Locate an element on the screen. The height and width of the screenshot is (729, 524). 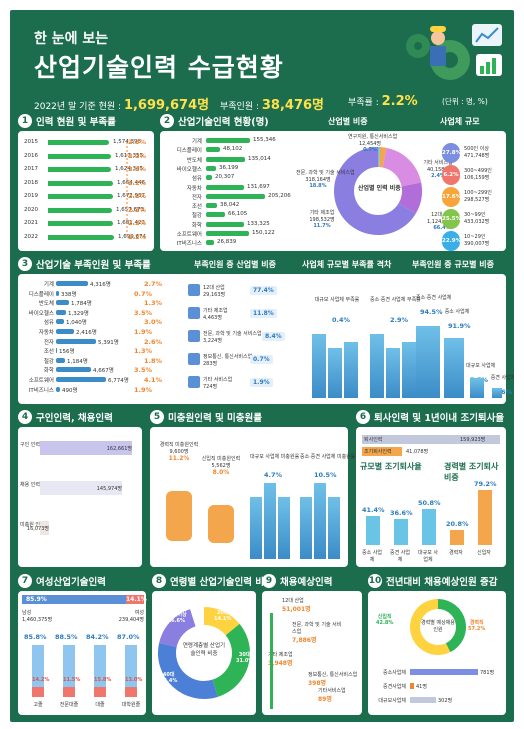
hire-plan-label: 기타서비스업 89명 is located at coordinates (343, 695).